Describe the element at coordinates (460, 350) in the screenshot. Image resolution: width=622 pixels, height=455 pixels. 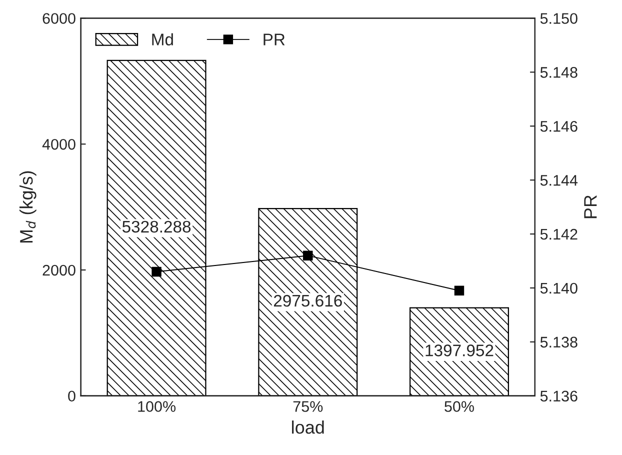
I see `data-label: 1397.952` at that location.